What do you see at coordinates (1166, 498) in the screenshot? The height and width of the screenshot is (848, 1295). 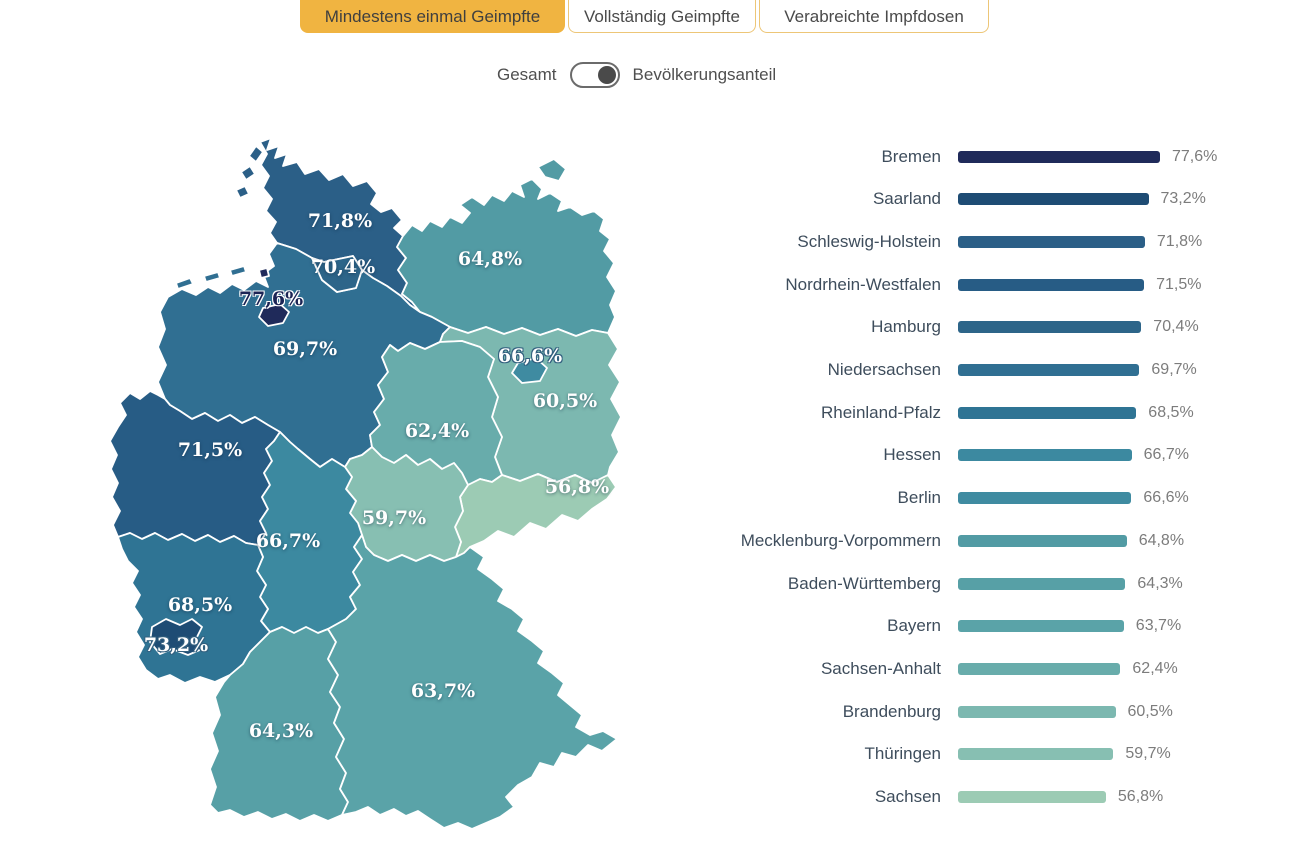 I see `state-value-label: 66,6%` at bounding box center [1166, 498].